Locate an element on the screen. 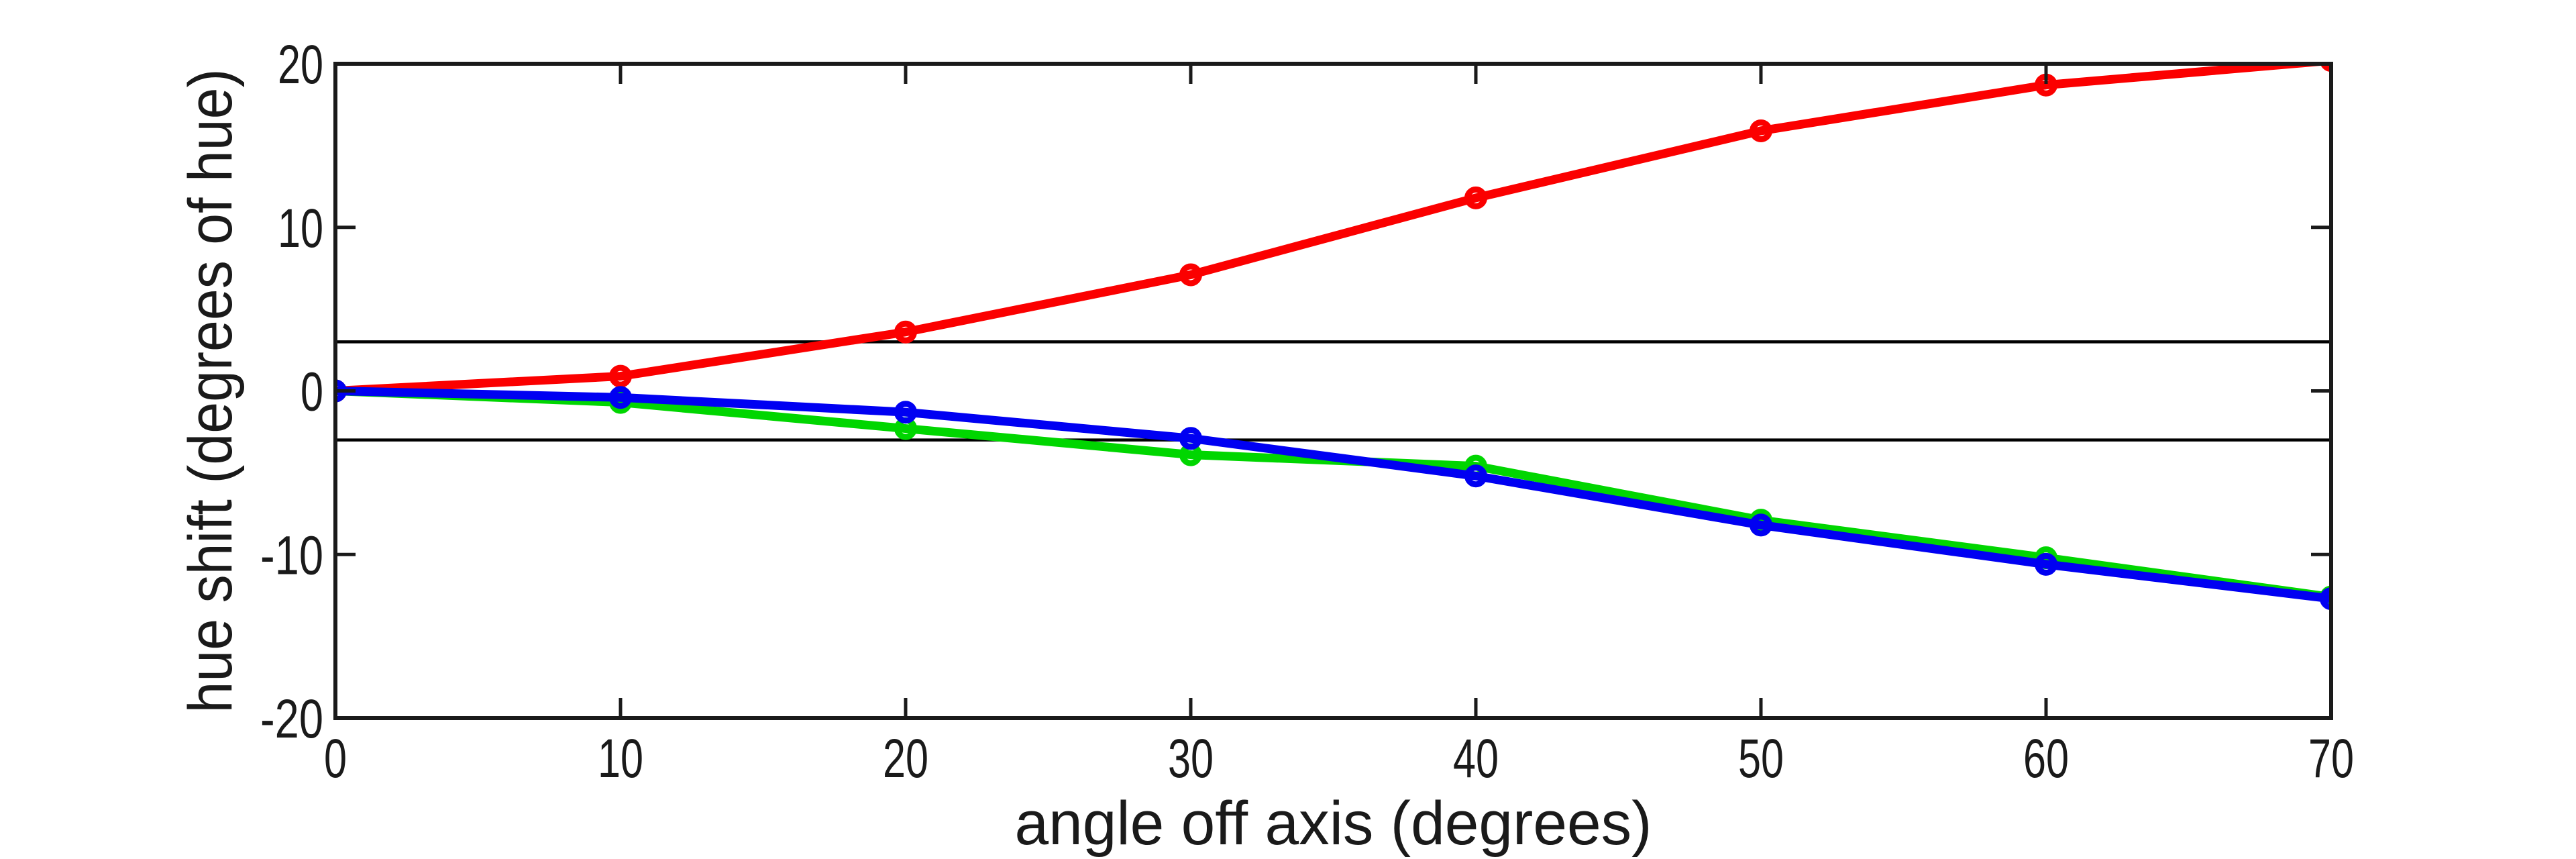  x-tick-label-40: 40 is located at coordinates (1476, 758).